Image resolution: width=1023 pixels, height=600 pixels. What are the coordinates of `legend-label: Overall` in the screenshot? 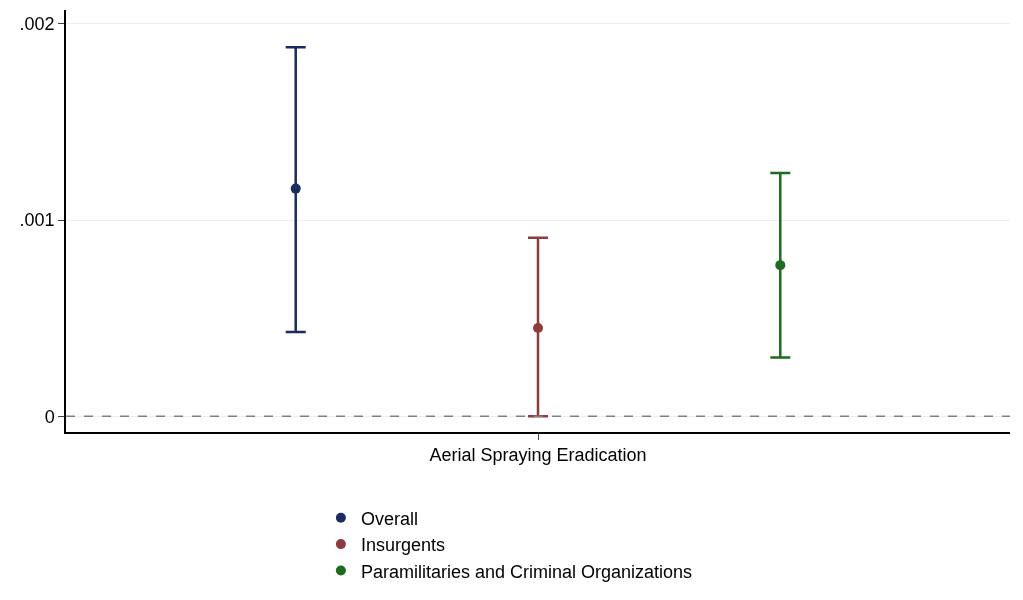 It's located at (389, 518).